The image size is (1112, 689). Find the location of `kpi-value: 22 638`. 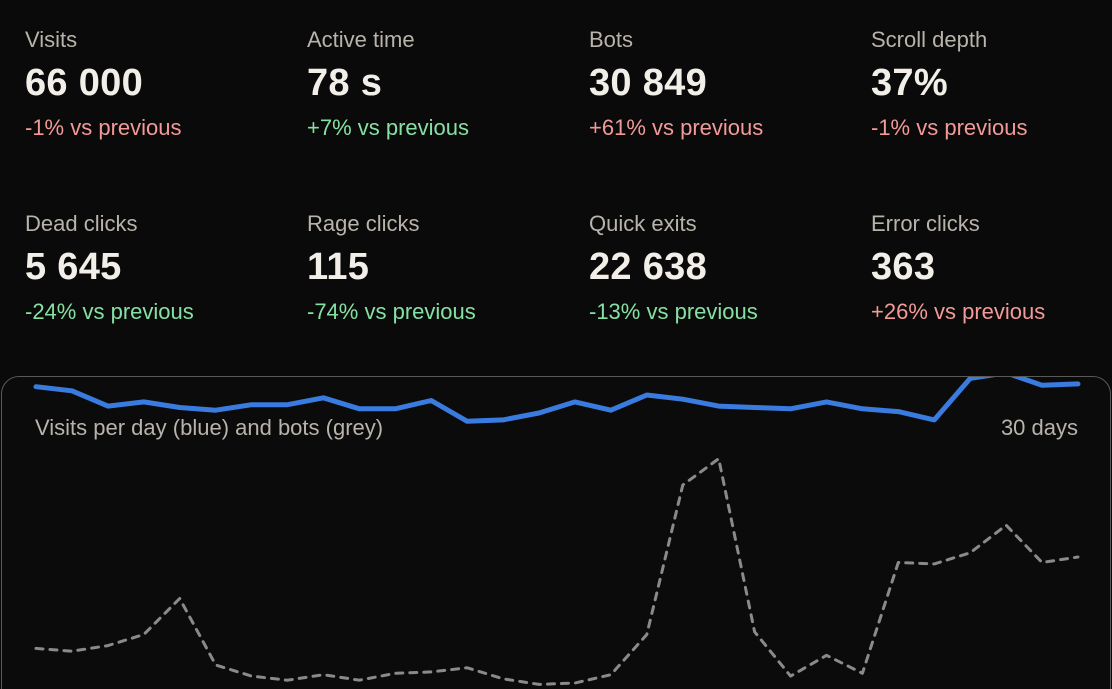

kpi-value: 22 638 is located at coordinates (648, 267).